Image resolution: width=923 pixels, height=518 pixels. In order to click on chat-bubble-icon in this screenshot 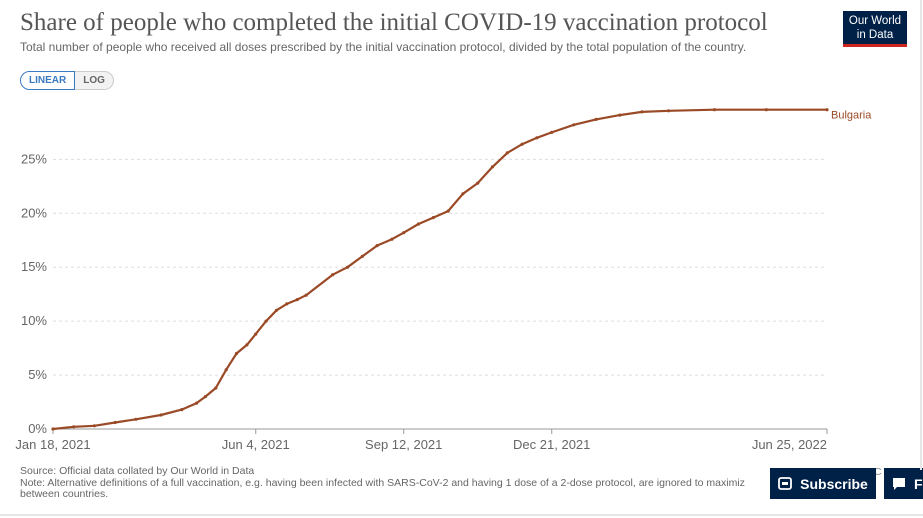, I will do `click(899, 483)`.